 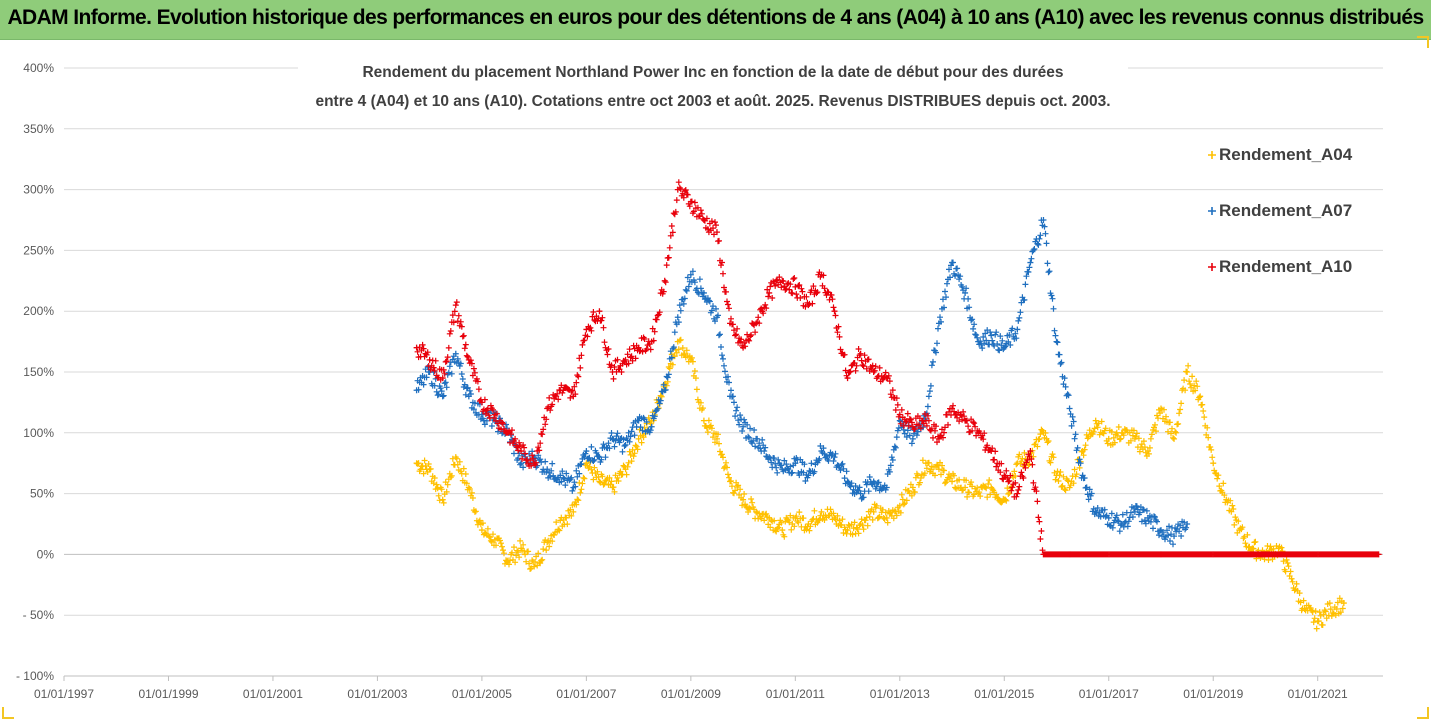 What do you see at coordinates (35, 676) in the screenshot?
I see `y-tick-label: - 100%` at bounding box center [35, 676].